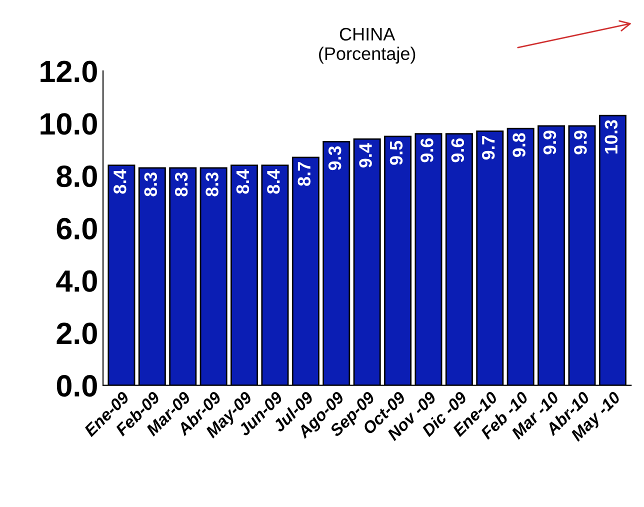  What do you see at coordinates (335, 158) in the screenshot?
I see `data-label: 9.3` at bounding box center [335, 158].